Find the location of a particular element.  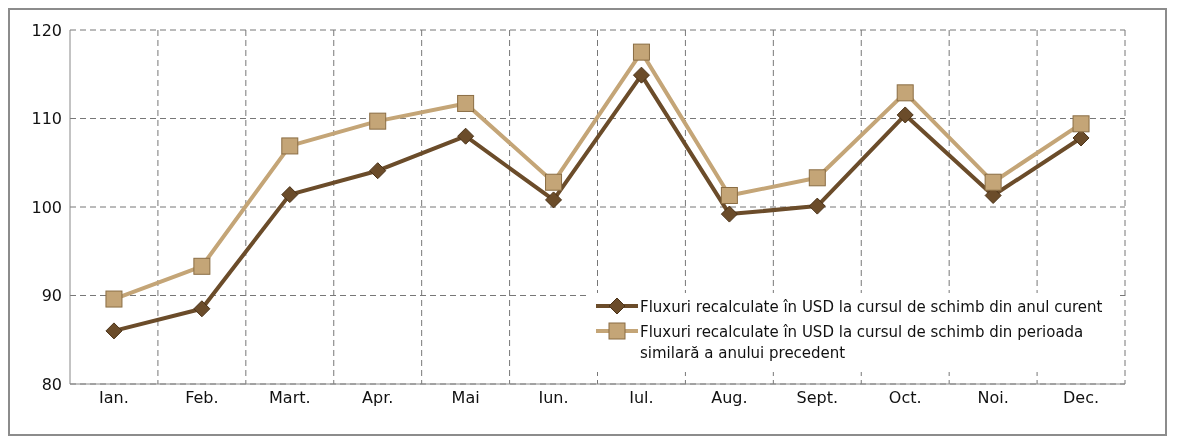

x-tick-label: Dec. is located at coordinates (1081, 398).